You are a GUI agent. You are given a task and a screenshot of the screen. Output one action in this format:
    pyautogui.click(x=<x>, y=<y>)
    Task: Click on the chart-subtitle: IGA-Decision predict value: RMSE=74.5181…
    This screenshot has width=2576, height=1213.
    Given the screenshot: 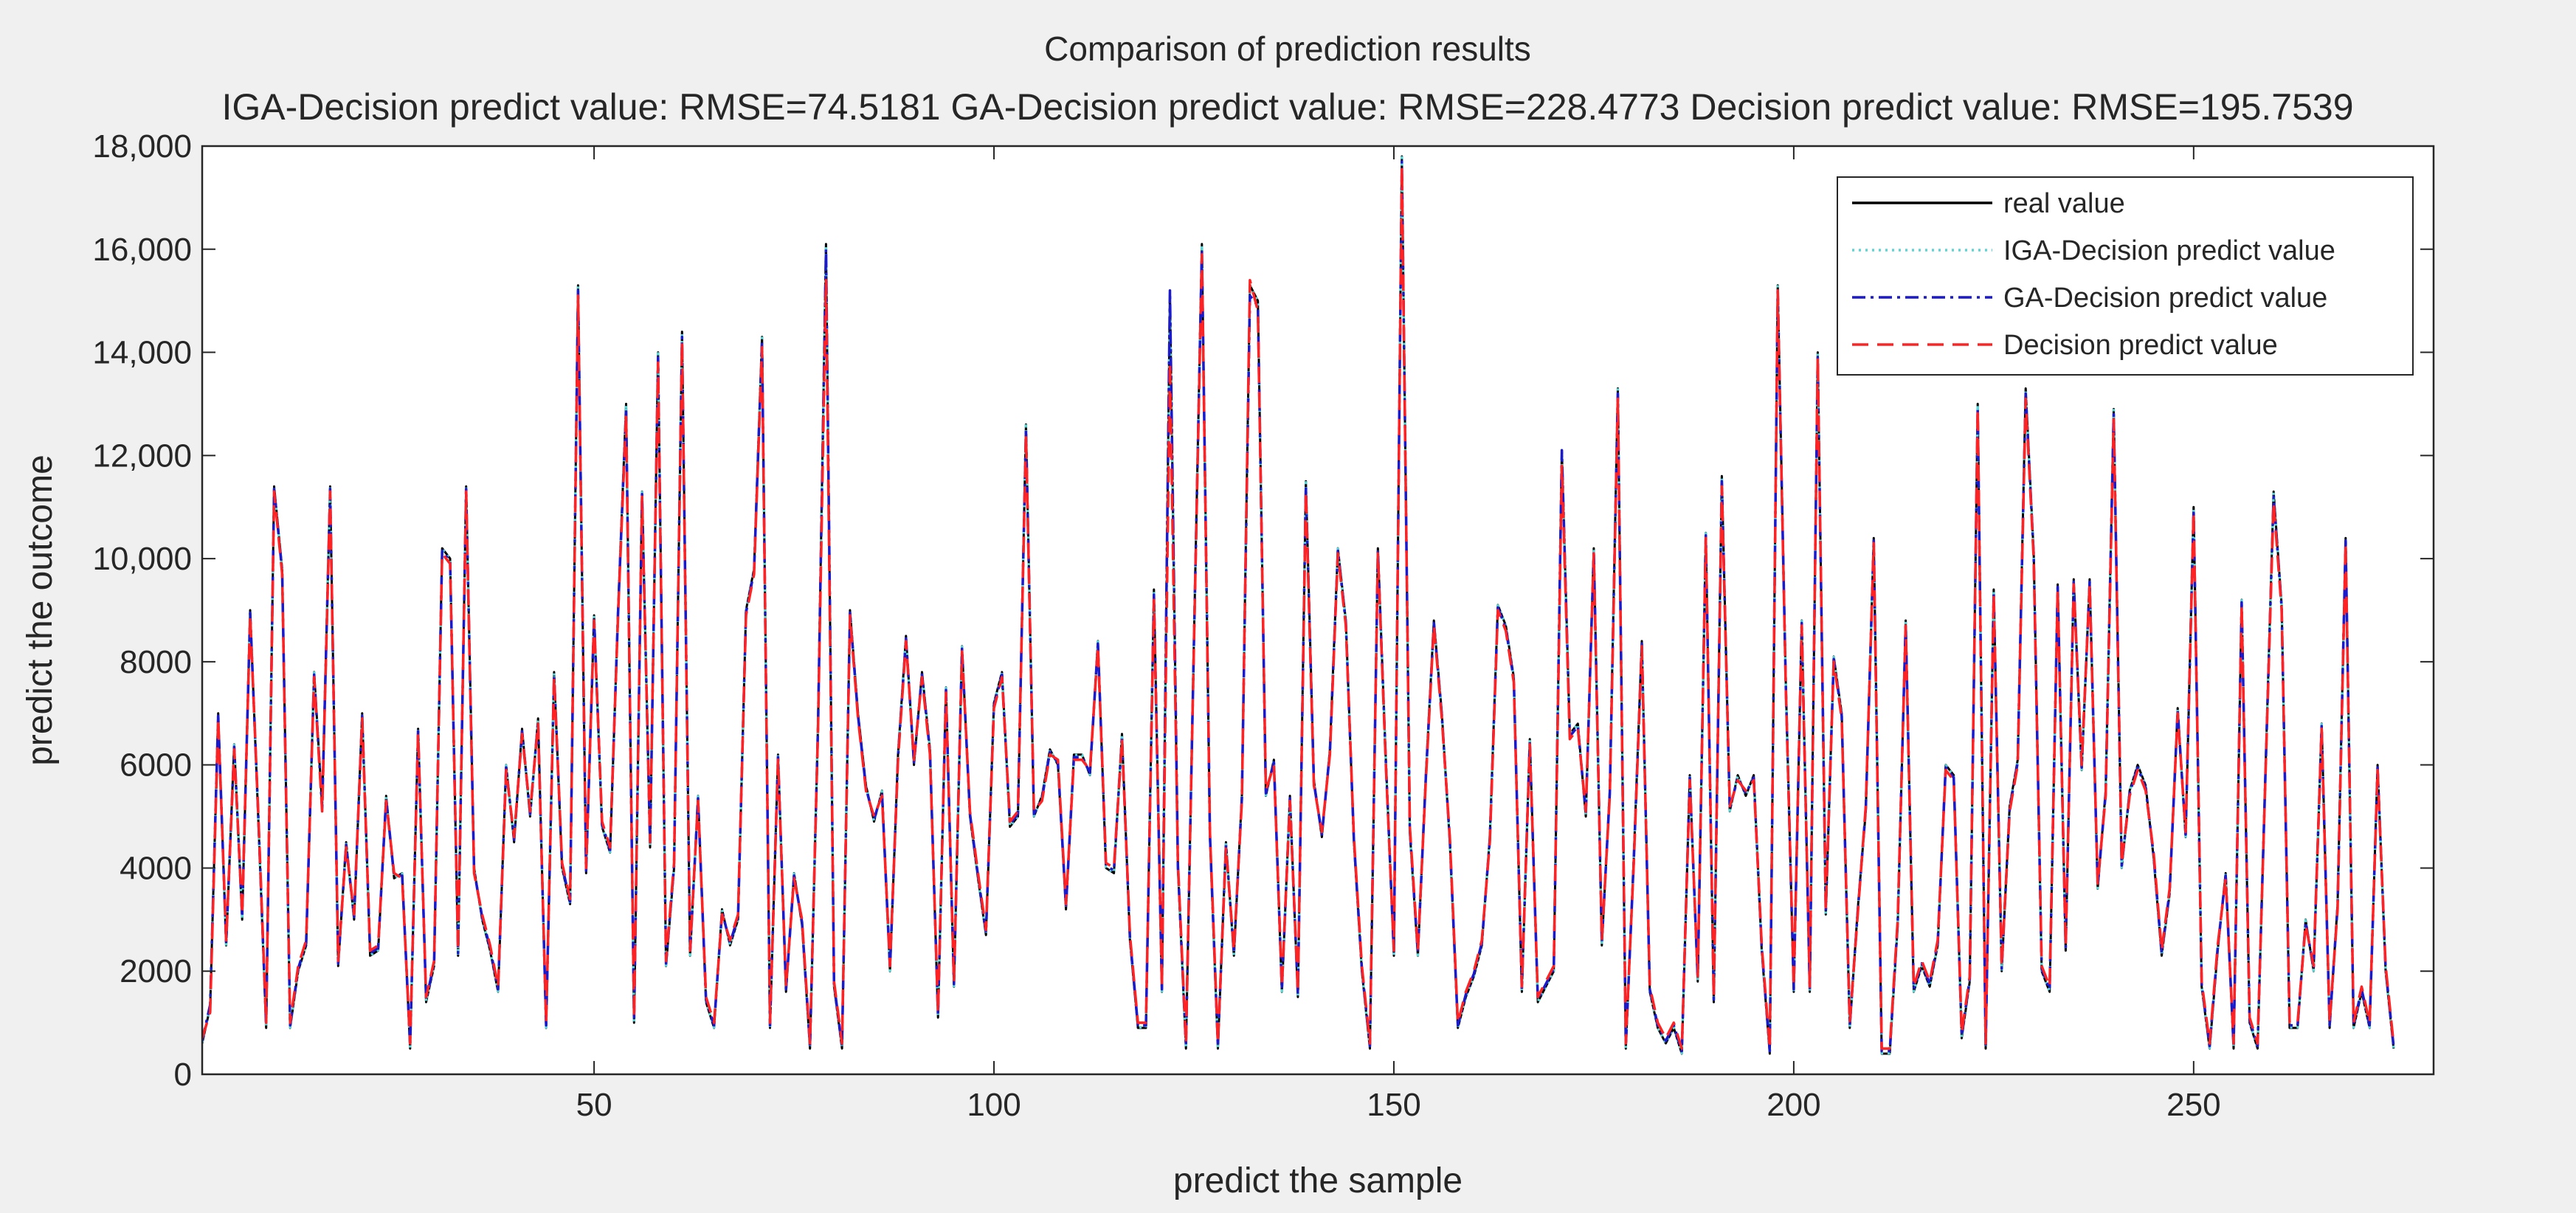 What is the action you would take?
    pyautogui.click(x=1287, y=107)
    